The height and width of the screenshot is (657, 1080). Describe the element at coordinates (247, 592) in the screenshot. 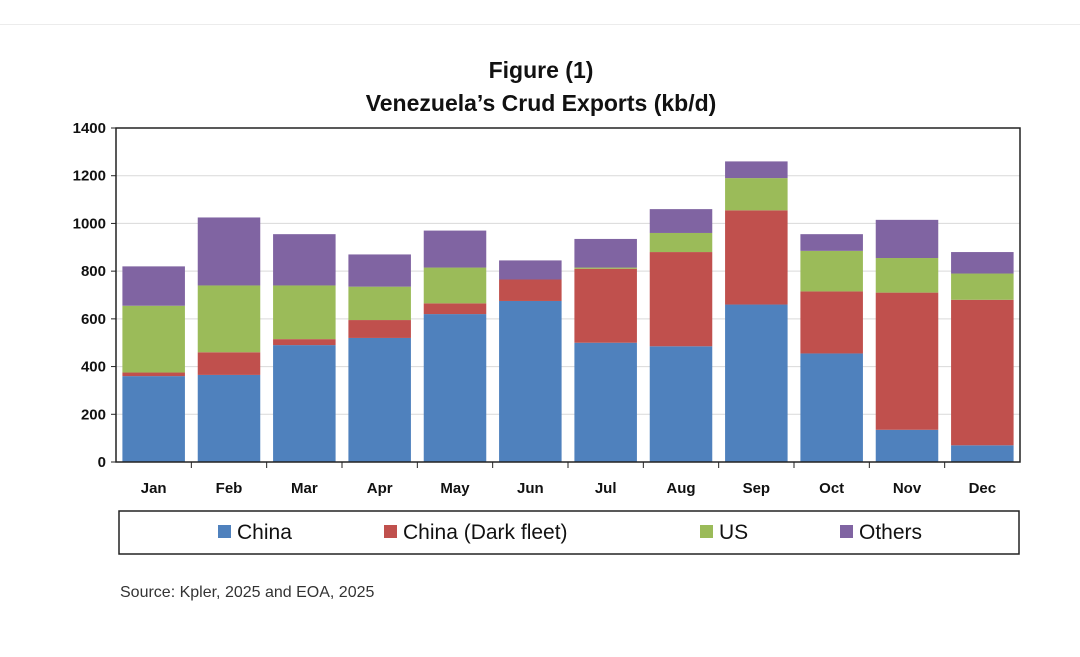

I see `source-note: Source: Kpler, 2025 and EOA, 2025` at that location.